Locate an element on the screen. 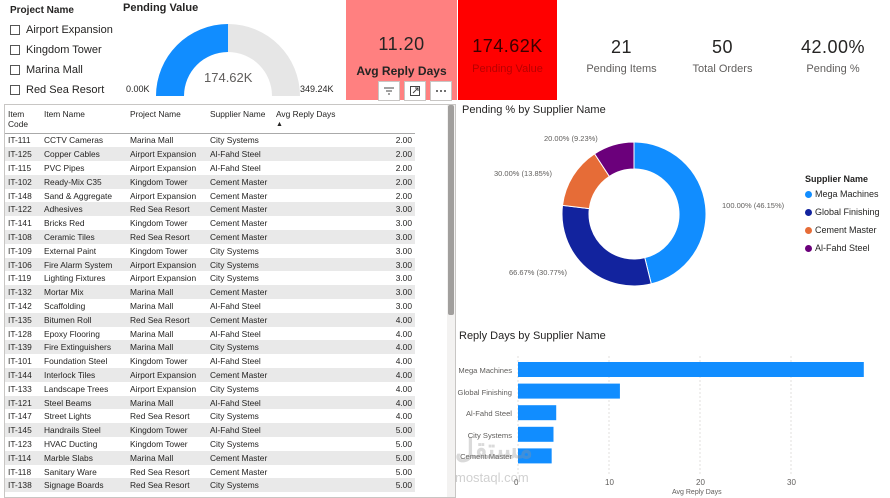 The height and width of the screenshot is (498, 890). legend-item-cement-master: Cement Master is located at coordinates (841, 230).